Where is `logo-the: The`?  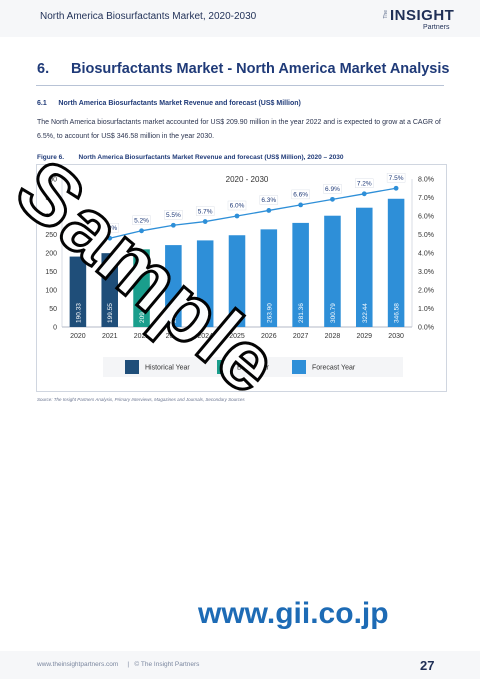 logo-the: The is located at coordinates (386, 14).